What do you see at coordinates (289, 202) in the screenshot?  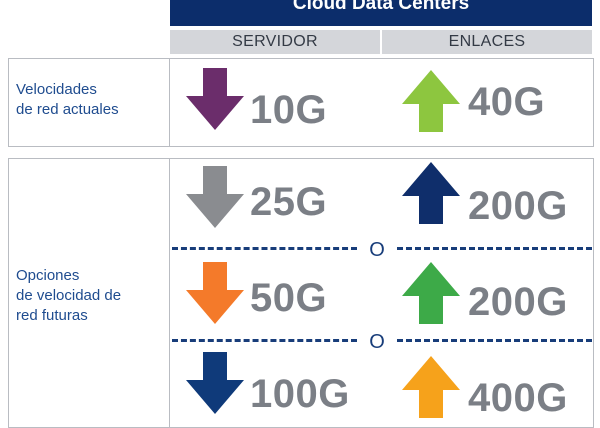 I see `option-1-server-speed: 25G` at bounding box center [289, 202].